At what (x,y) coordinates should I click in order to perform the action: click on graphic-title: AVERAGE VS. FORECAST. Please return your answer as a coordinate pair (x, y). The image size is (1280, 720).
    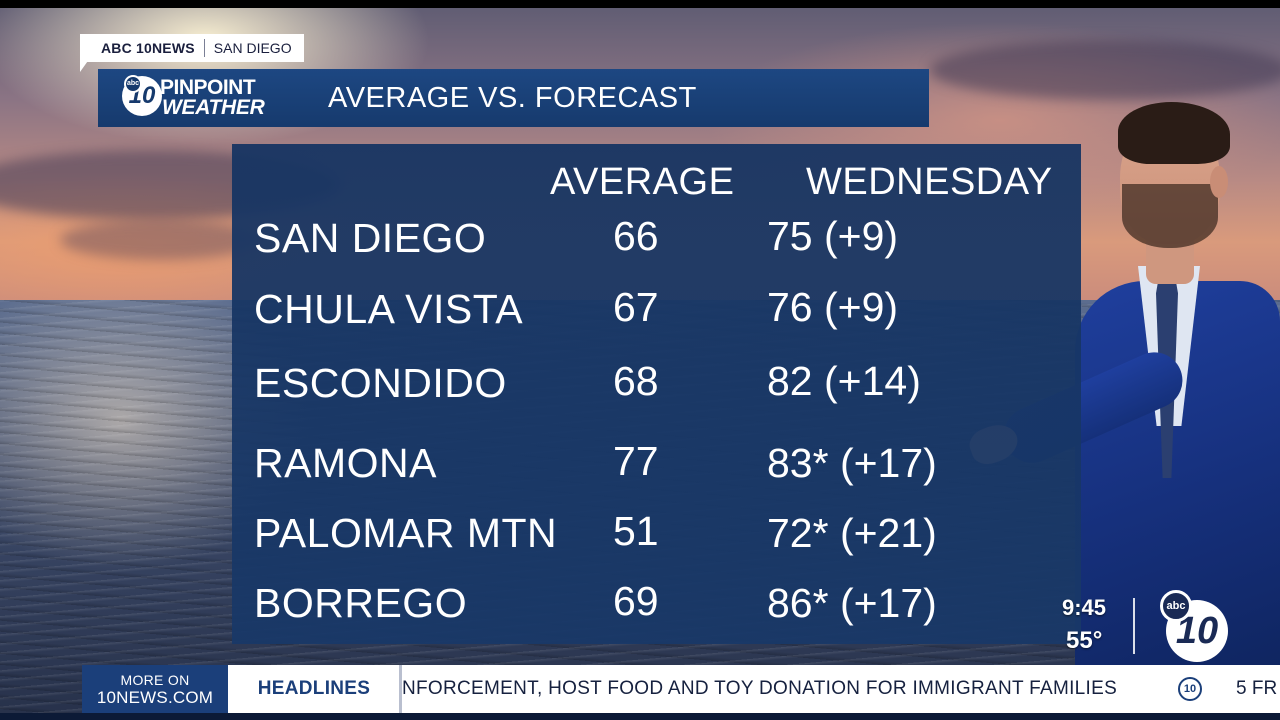
    Looking at the image, I should click on (512, 97).